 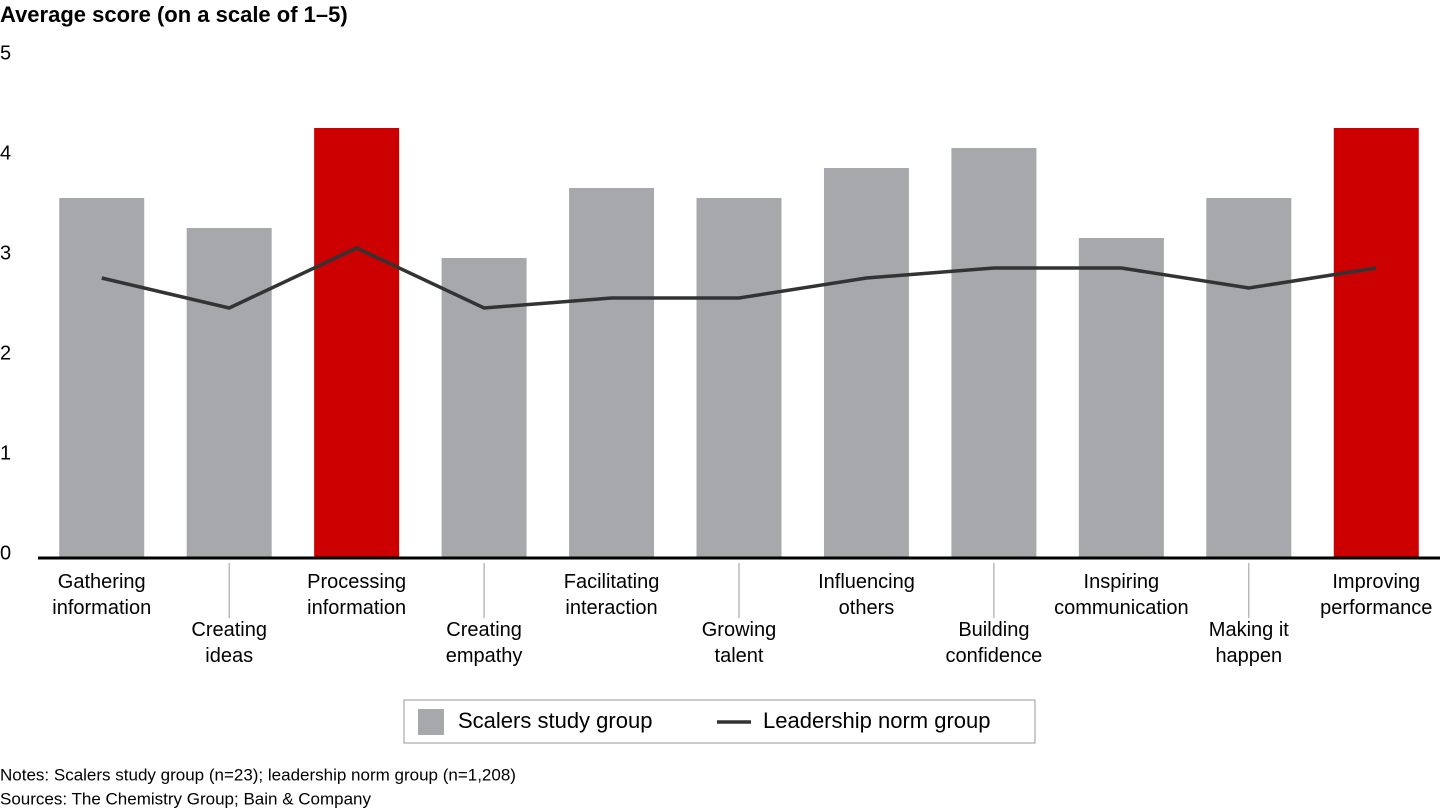 I want to click on legend-box, so click(x=719, y=721).